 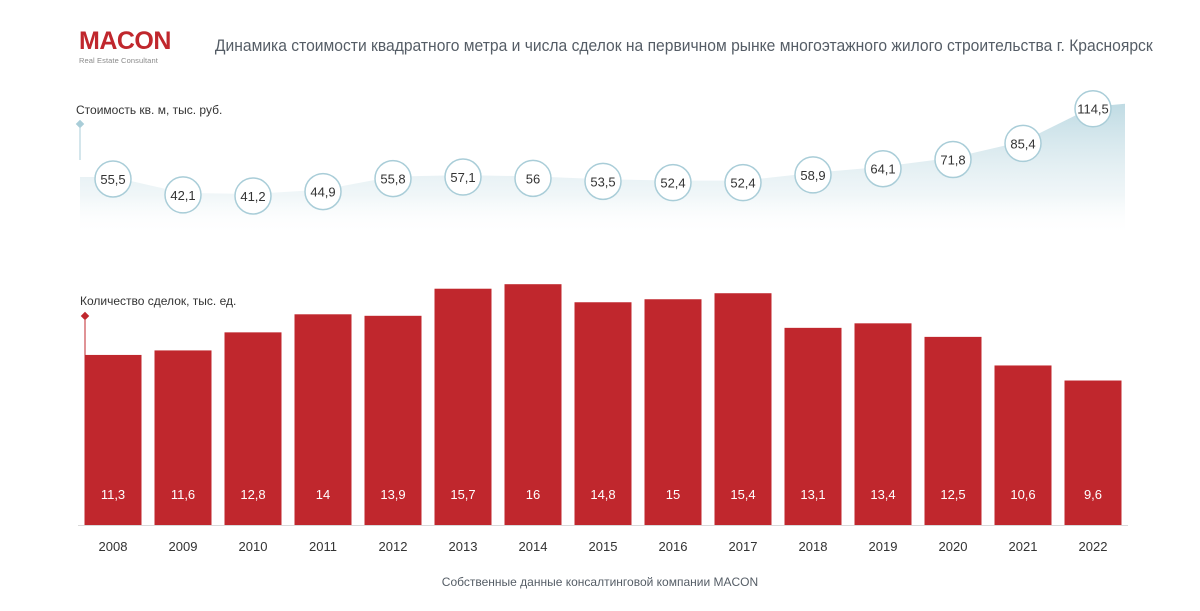 I want to click on deal-label-2018: 13,1, so click(x=812, y=494).